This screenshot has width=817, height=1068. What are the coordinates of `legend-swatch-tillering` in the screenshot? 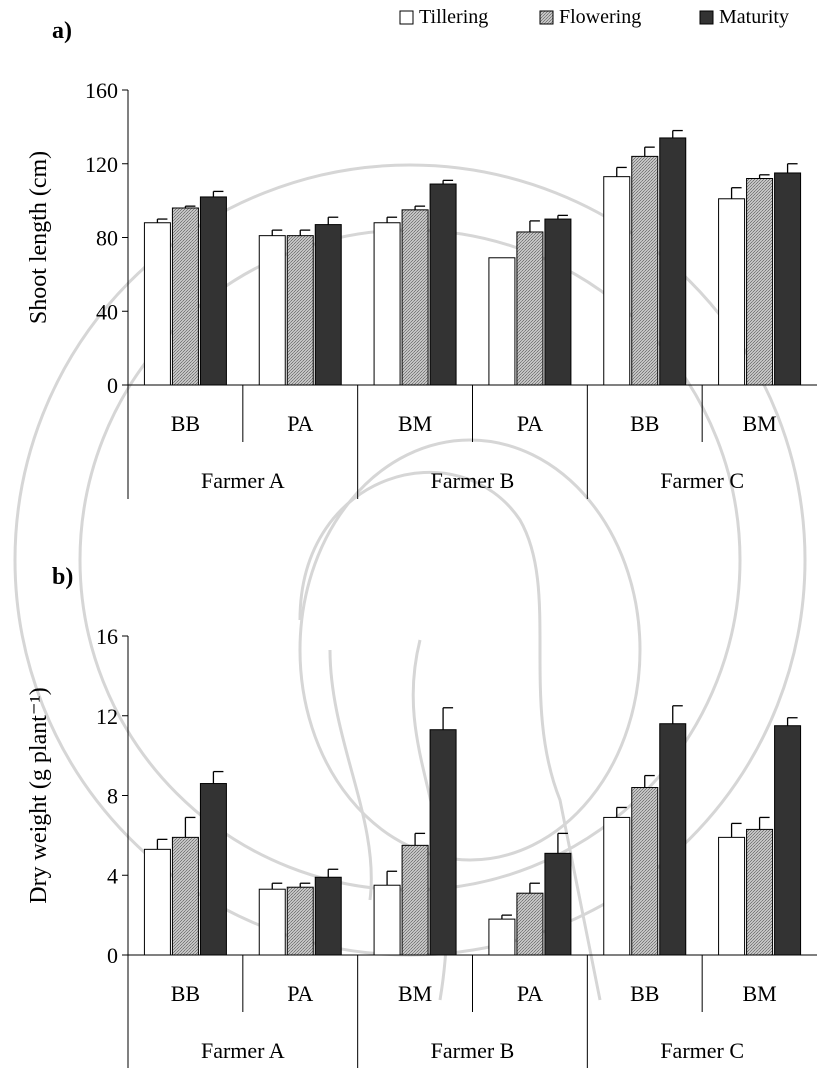 It's located at (406, 17).